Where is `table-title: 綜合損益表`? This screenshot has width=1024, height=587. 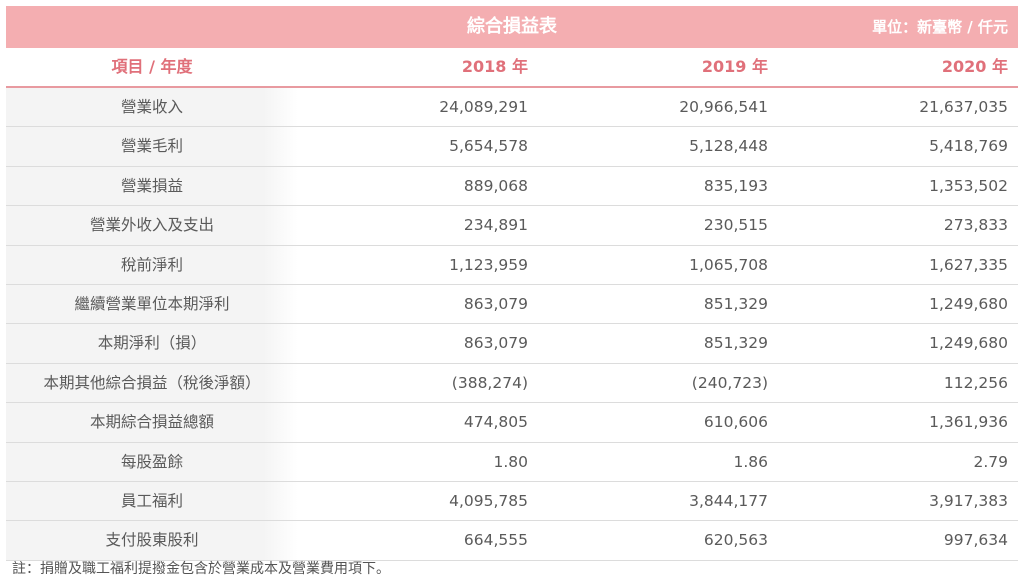
table-title: 綜合損益表 is located at coordinates (512, 26).